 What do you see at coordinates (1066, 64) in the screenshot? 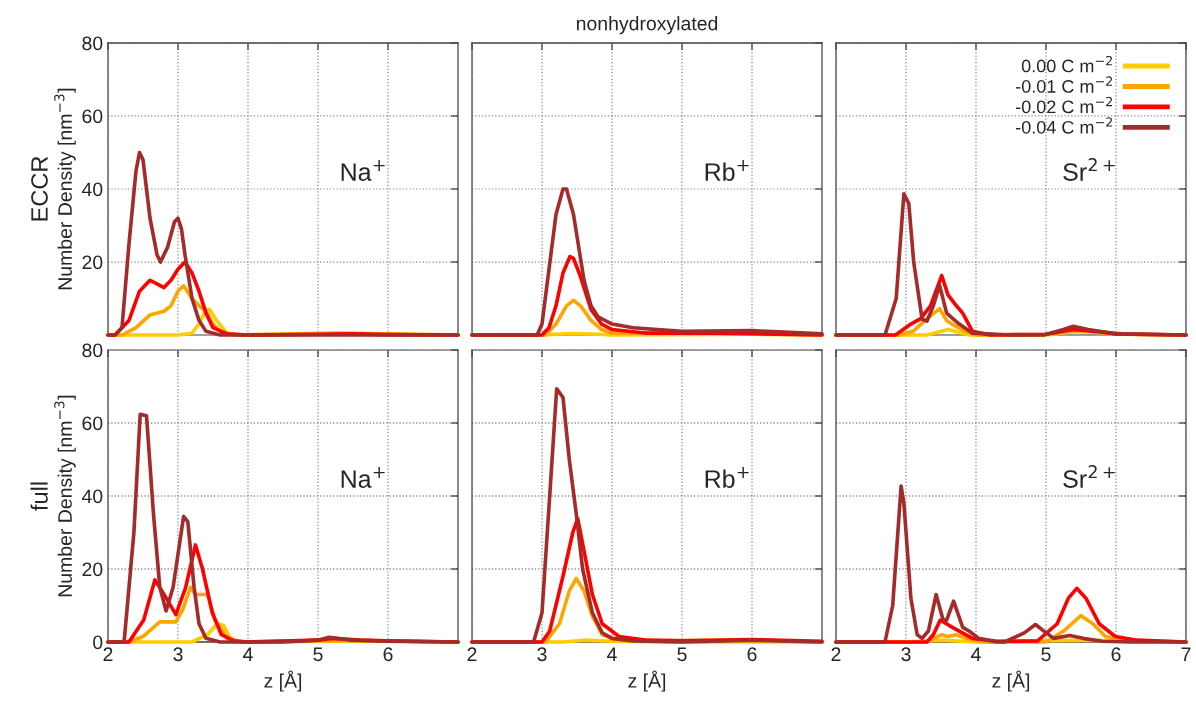
I see `legend-label: 0.00 C m$^{−2}$` at bounding box center [1066, 64].